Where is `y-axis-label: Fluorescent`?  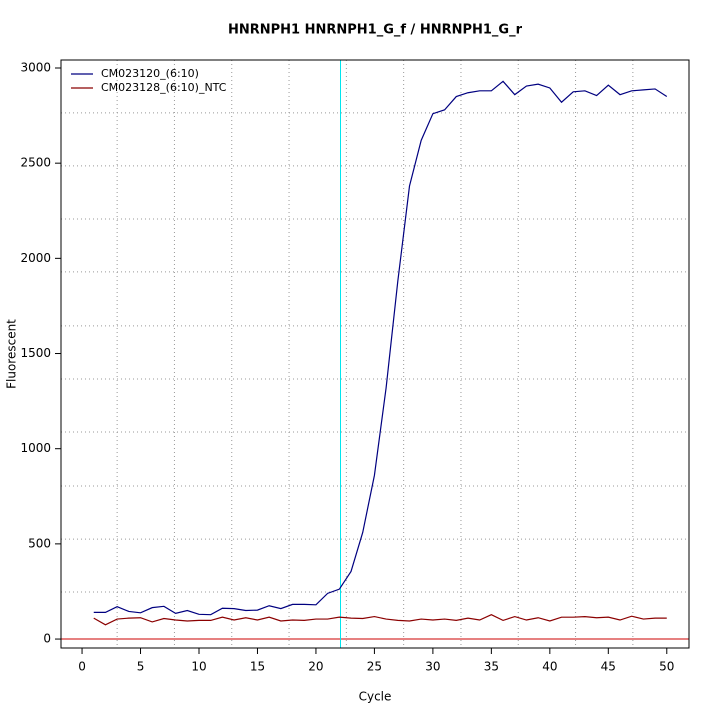 y-axis-label: Fluorescent is located at coordinates (12, 354).